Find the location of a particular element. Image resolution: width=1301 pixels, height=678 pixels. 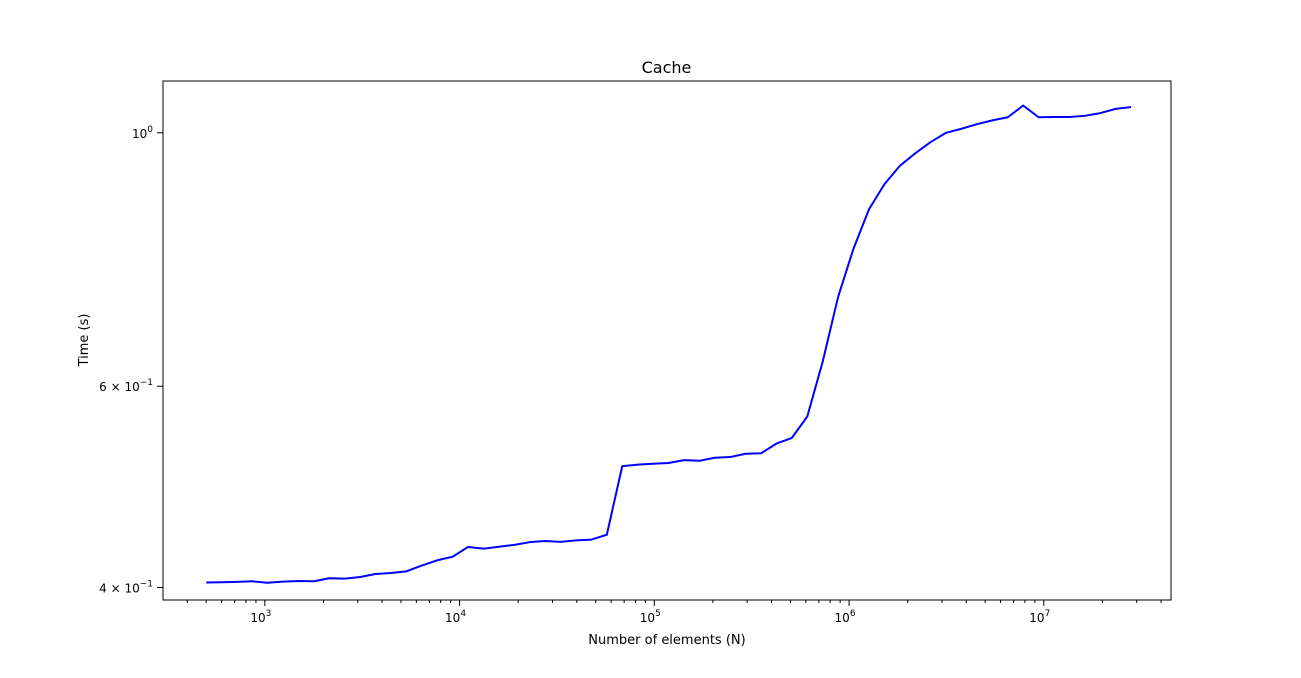

x-axis-ticks: 10³ 10⁴ 10⁵ 10⁶ 10⁷ is located at coordinates (650, 612).